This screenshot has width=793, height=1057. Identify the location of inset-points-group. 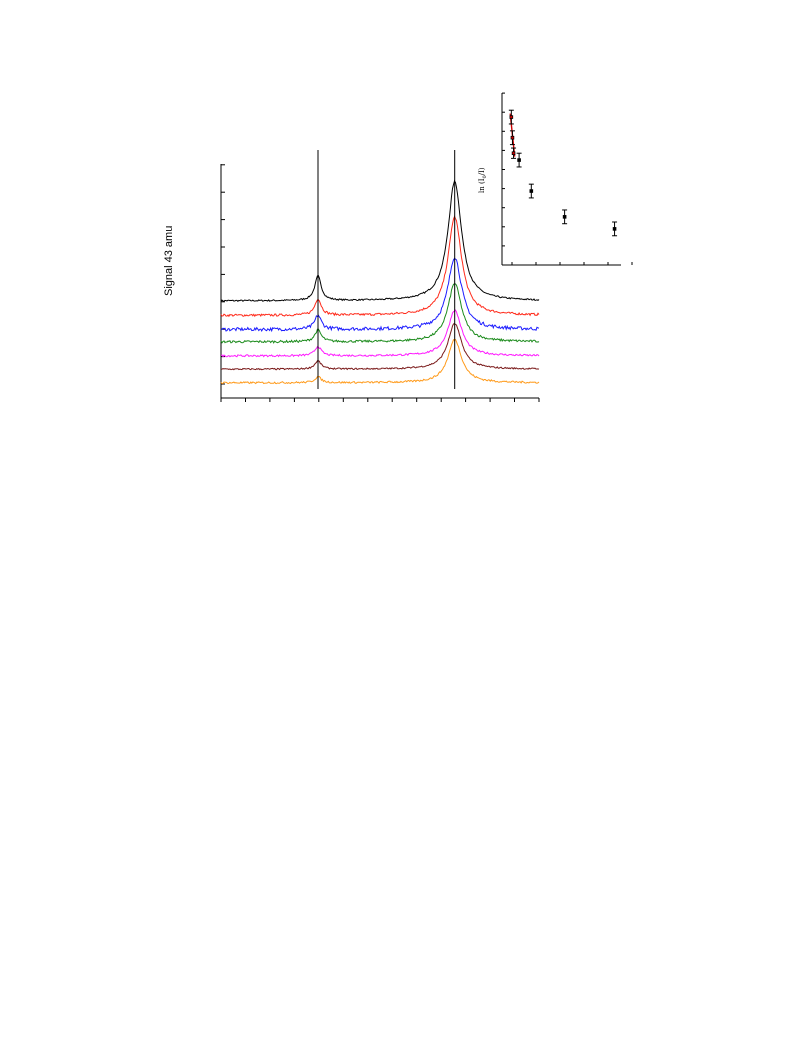
(563, 173).